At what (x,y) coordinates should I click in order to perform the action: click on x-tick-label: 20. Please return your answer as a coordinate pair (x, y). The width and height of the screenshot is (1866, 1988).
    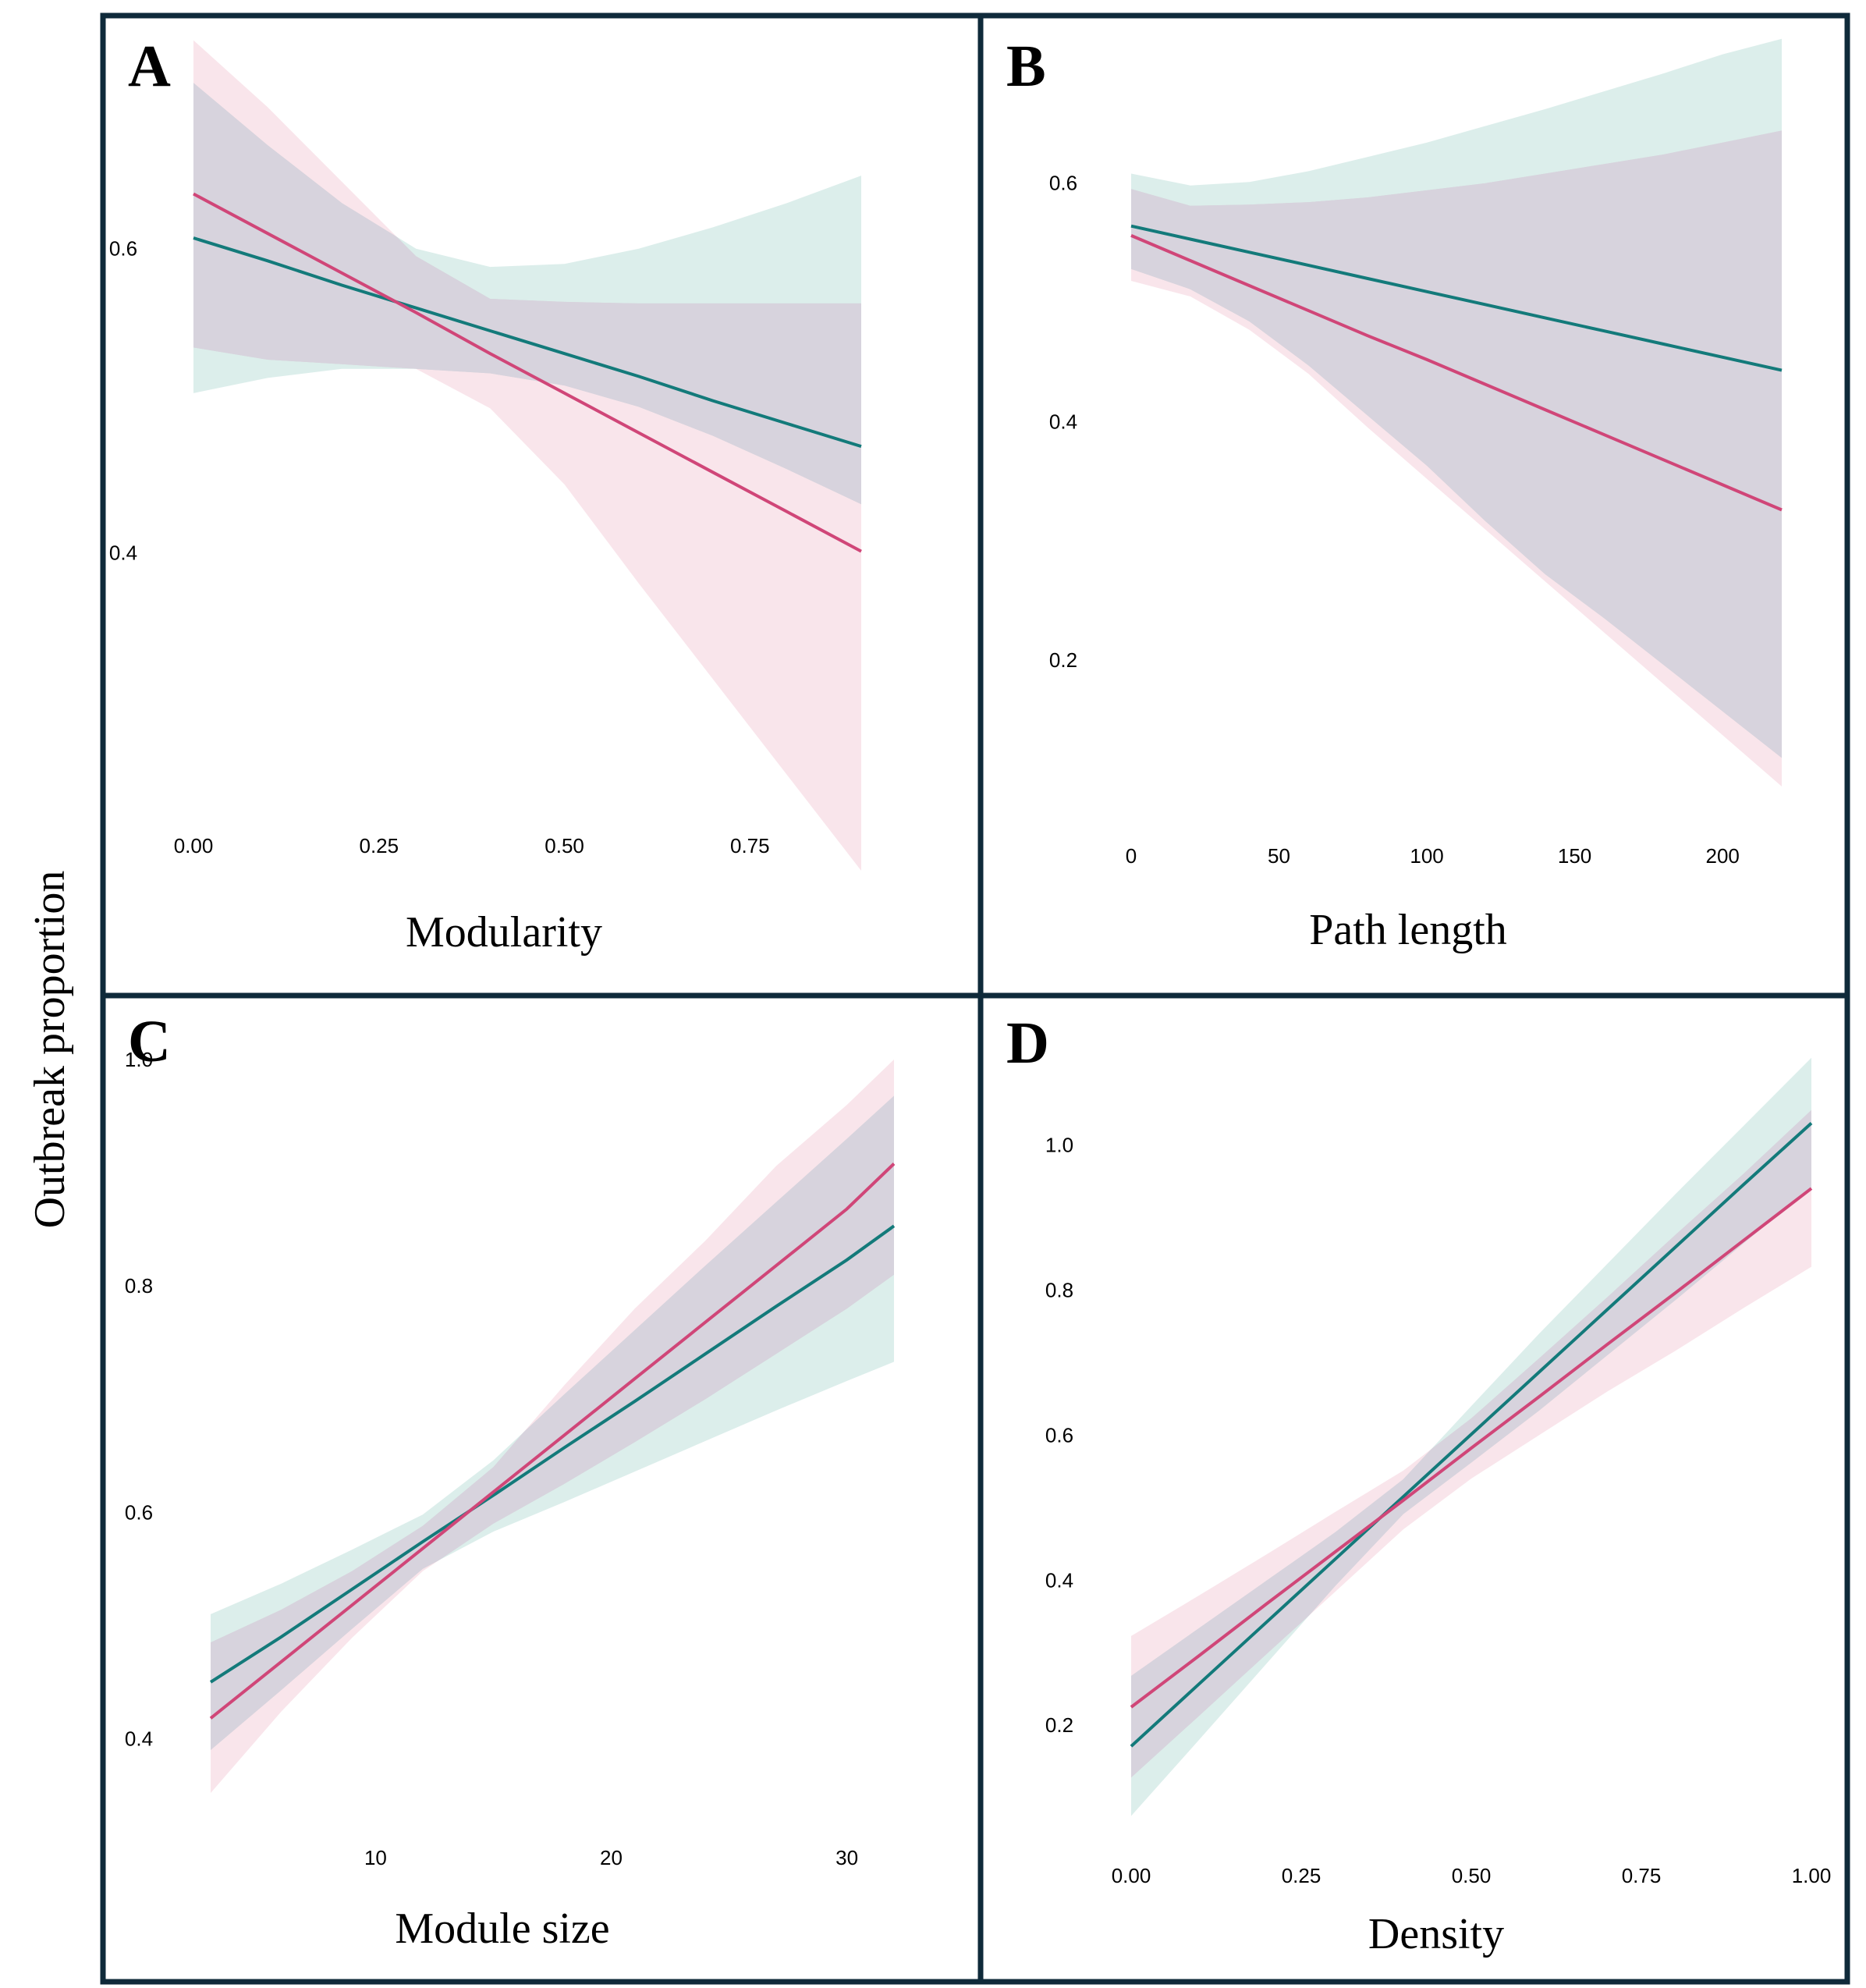
    Looking at the image, I should click on (611, 1858).